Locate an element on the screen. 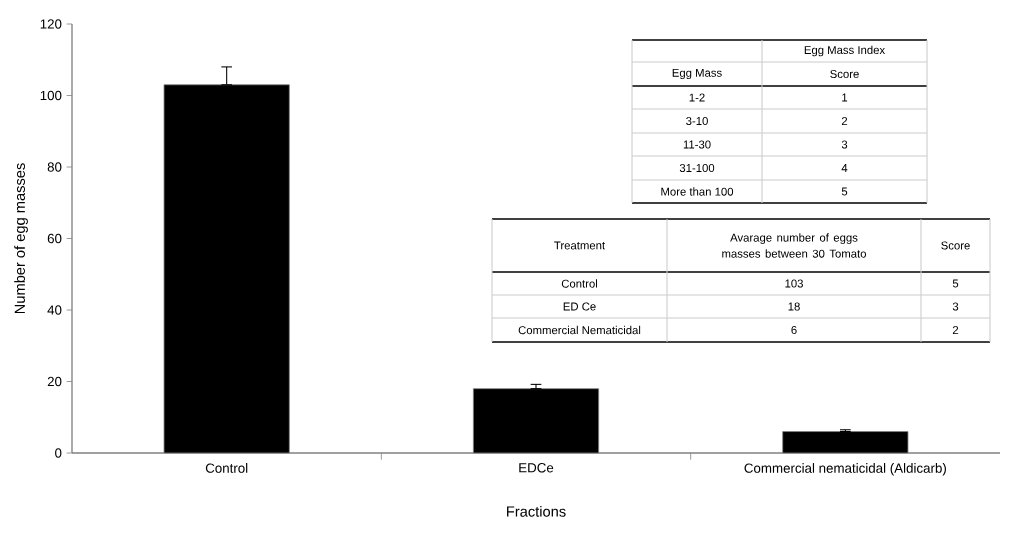  y-tick-label: 60 is located at coordinates (54, 238).